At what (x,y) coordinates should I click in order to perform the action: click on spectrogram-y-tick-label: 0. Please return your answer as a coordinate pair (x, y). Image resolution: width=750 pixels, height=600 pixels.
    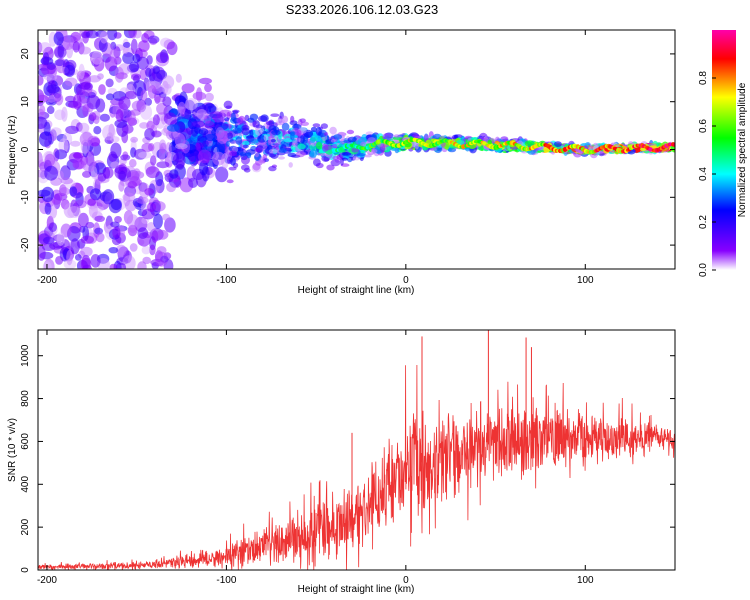
    Looking at the image, I should click on (25, 149).